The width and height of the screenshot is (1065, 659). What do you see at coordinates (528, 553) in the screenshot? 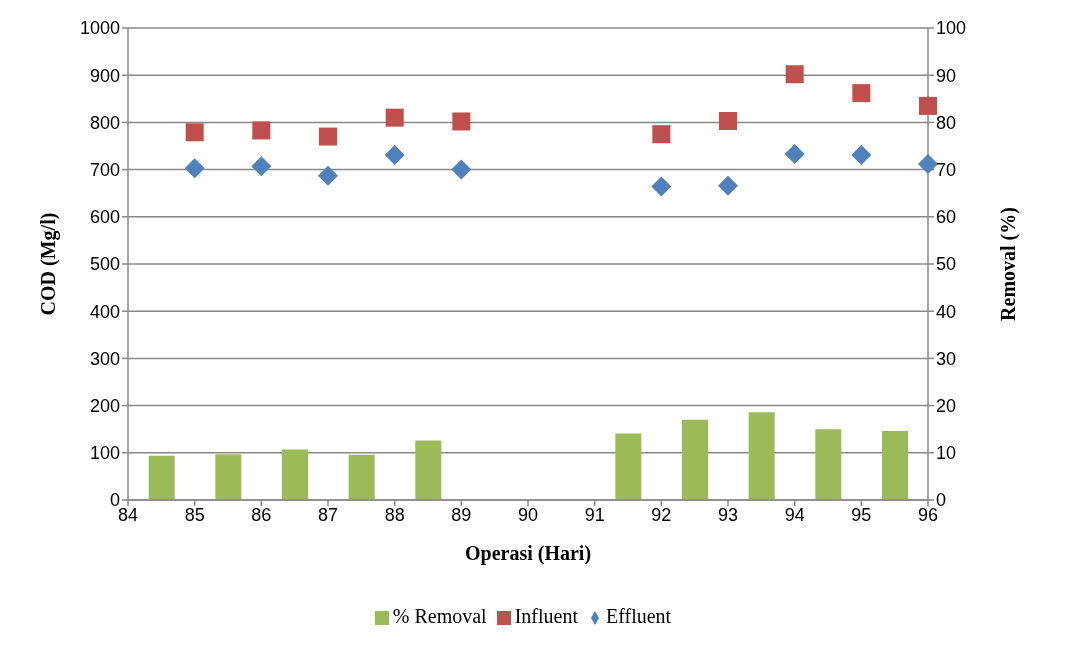
I see `x-axis-title: Operasi (Hari)` at bounding box center [528, 553].